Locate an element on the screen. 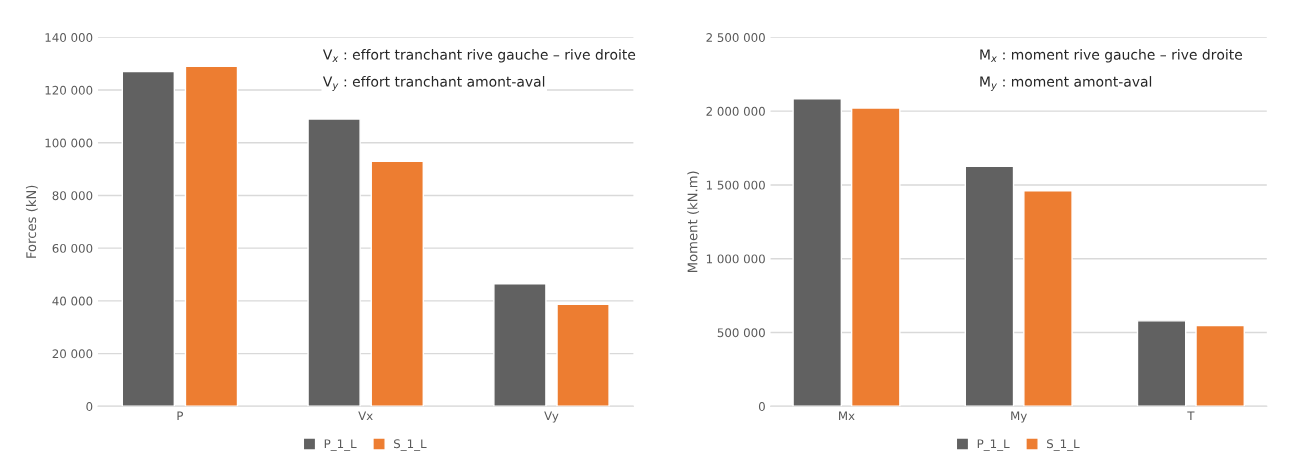 This screenshot has width=1306, height=467. y-tick-label: 2 000 000 is located at coordinates (735, 111).